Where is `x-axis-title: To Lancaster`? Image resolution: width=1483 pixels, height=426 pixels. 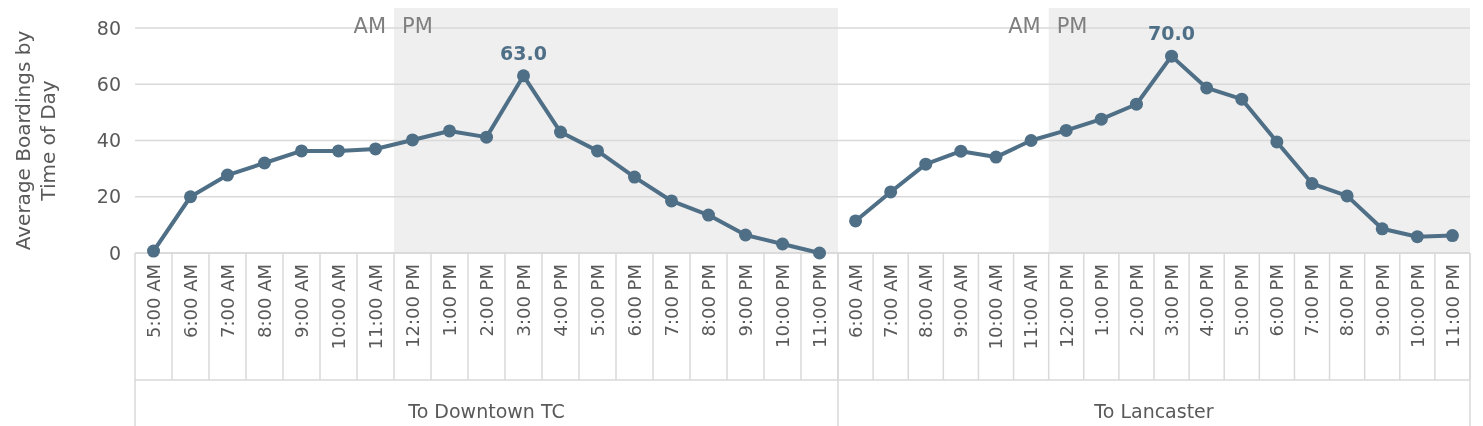
x-axis-title: To Lancaster is located at coordinates (1153, 411).